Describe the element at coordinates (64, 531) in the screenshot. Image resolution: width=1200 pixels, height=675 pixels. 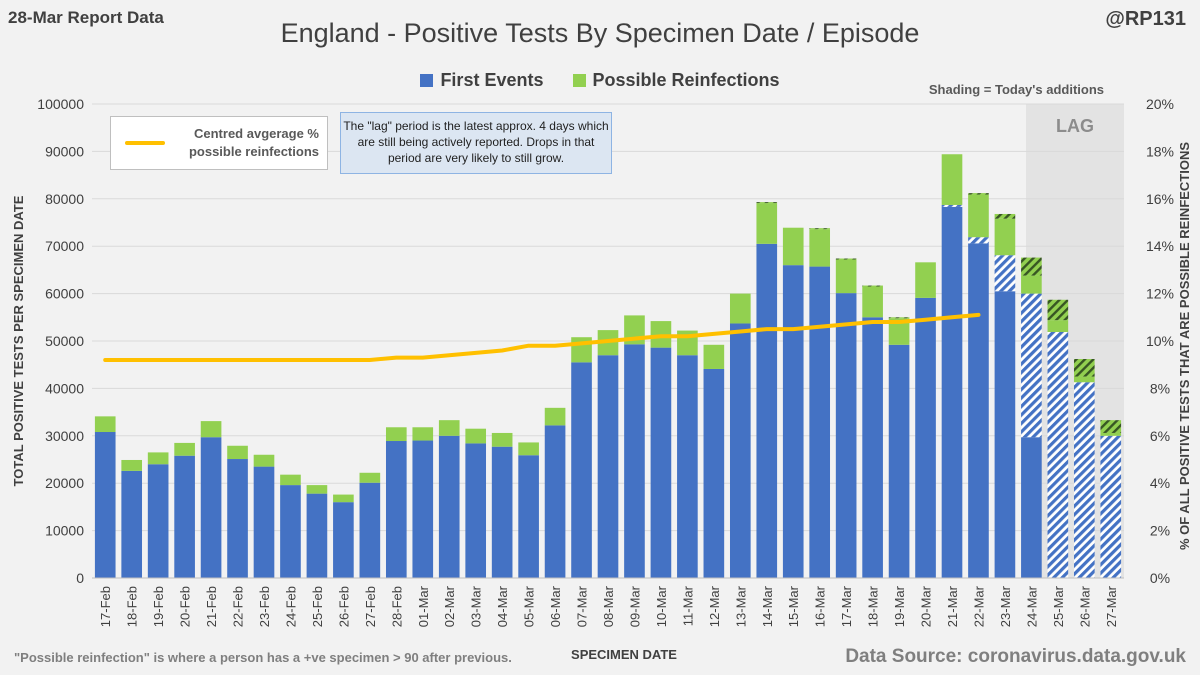
I see `y-tick-label: 10000` at that location.